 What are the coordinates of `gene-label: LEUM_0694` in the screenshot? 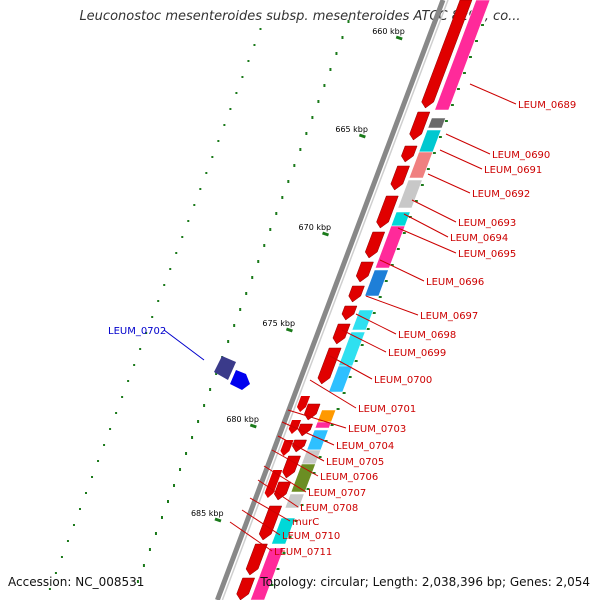 It's located at (479, 238).